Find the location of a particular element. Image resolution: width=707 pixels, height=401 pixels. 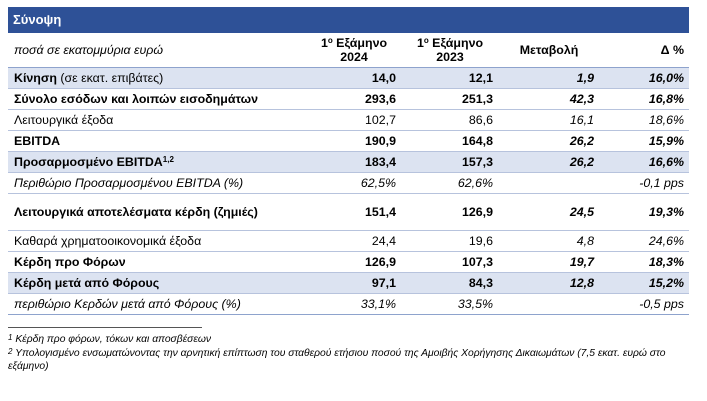

row-label: EBITDA is located at coordinates (157, 141).